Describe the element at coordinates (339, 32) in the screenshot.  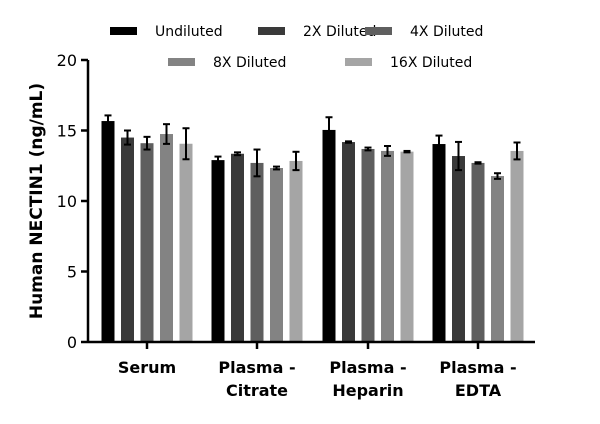
I see `legend-label: 2X Diluted` at that location.